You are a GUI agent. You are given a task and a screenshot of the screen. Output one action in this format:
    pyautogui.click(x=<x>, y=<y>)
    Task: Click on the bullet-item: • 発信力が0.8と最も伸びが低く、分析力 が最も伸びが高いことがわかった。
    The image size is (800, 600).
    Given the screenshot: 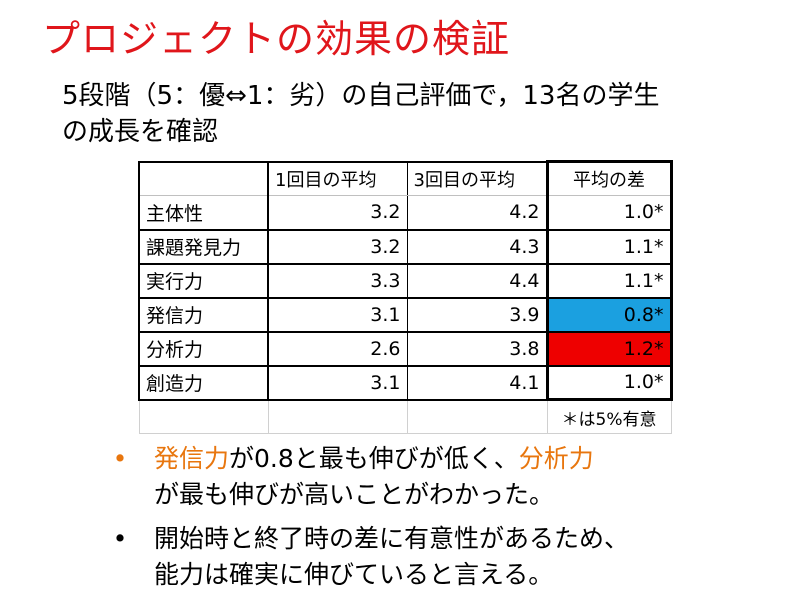 What is the action you would take?
    pyautogui.click(x=369, y=477)
    